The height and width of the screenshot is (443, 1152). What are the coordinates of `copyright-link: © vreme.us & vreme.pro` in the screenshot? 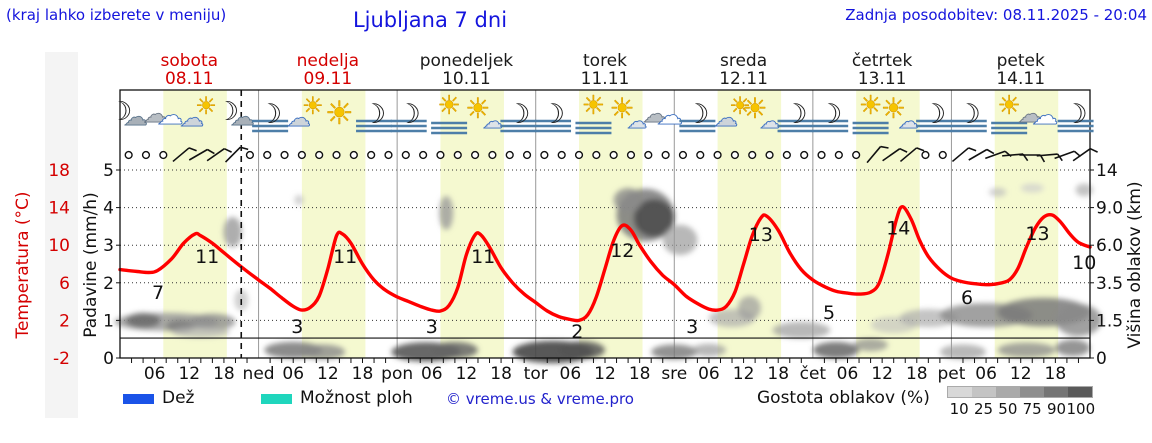 It's located at (540, 399).